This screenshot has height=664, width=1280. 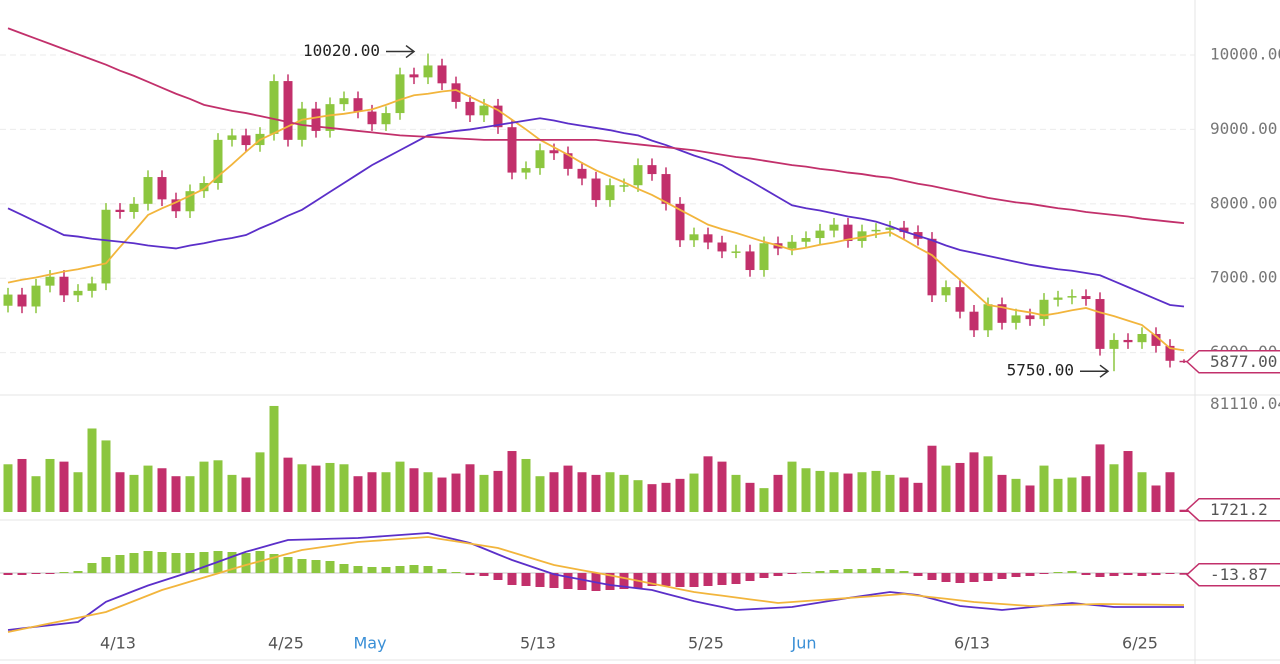 I want to click on x-tick-label: 5/25, so click(x=706, y=643).